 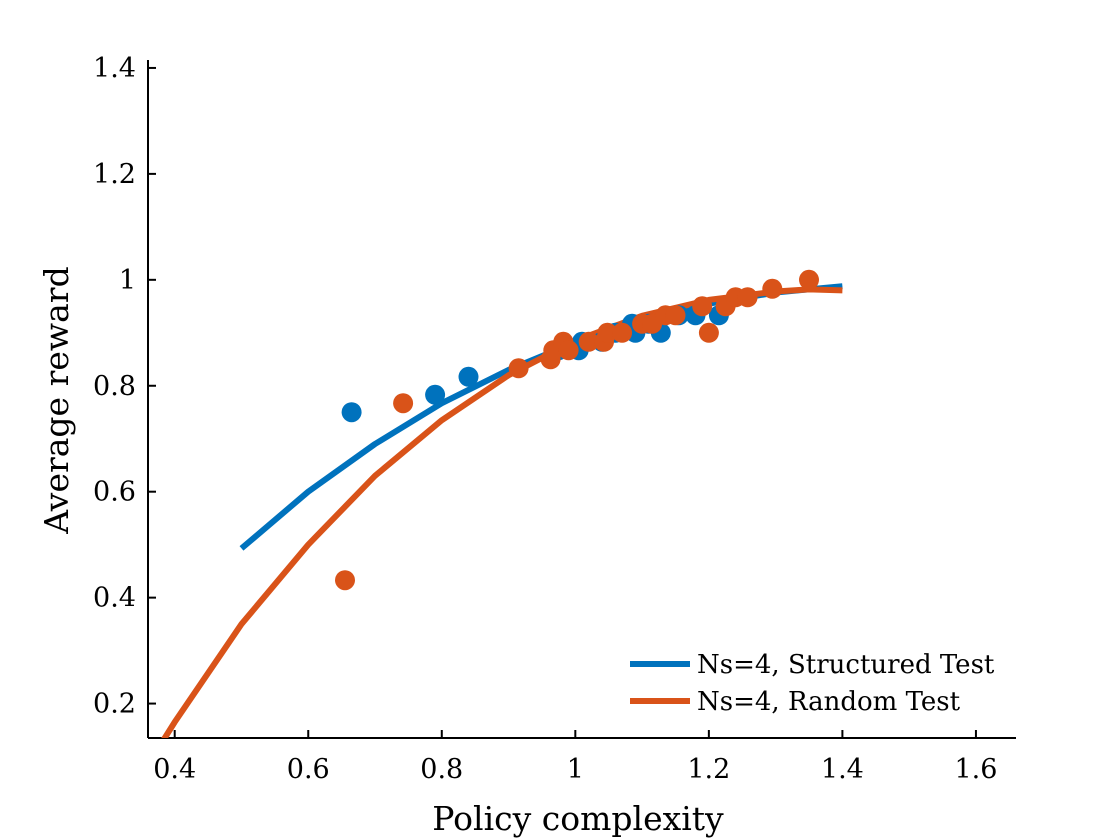 What do you see at coordinates (56, 400) in the screenshot?
I see `y-axis-title: Average reward` at bounding box center [56, 400].